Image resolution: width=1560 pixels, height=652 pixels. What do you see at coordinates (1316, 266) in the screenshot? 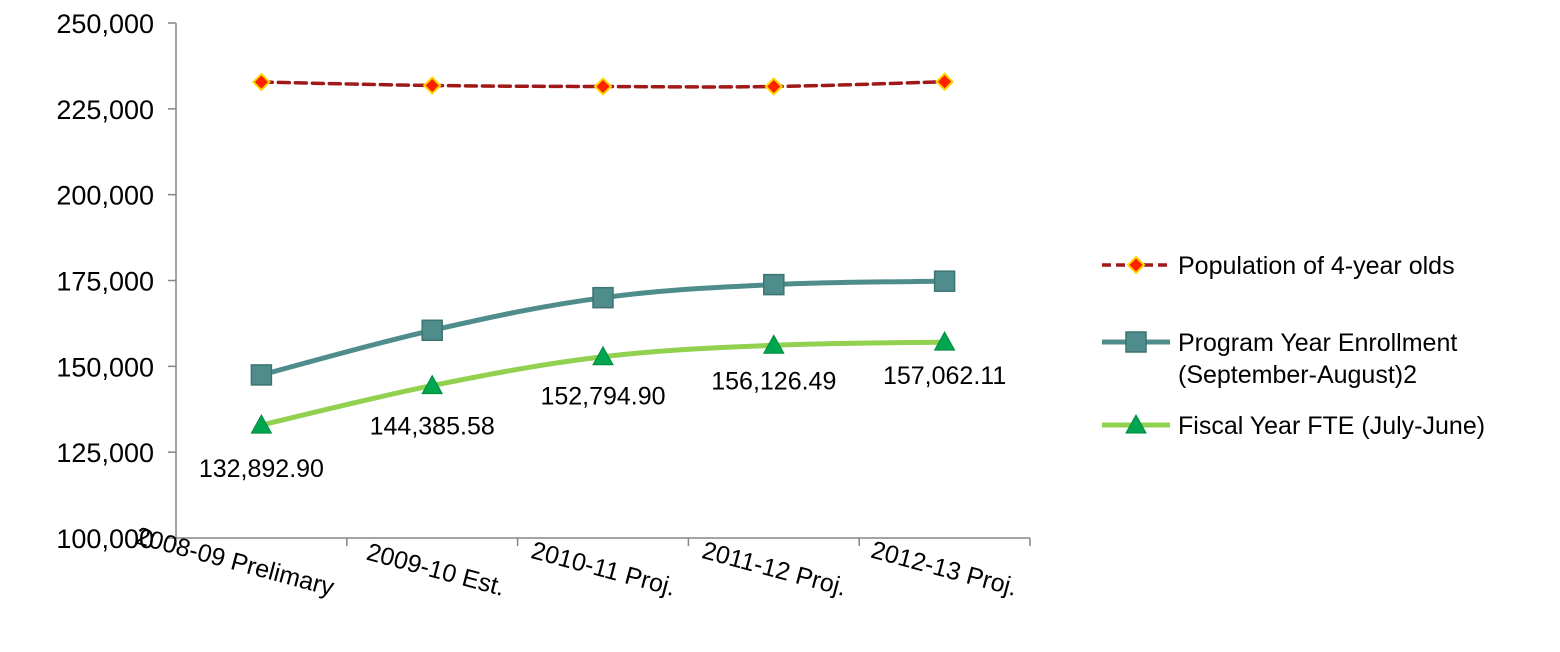
I see `legend-label: Population of 4-year olds` at bounding box center [1316, 266].